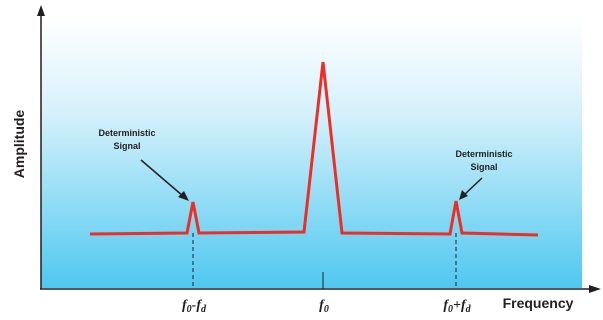 The height and width of the screenshot is (320, 603). I want to click on annotation-right-arrow-line, so click(473, 186).